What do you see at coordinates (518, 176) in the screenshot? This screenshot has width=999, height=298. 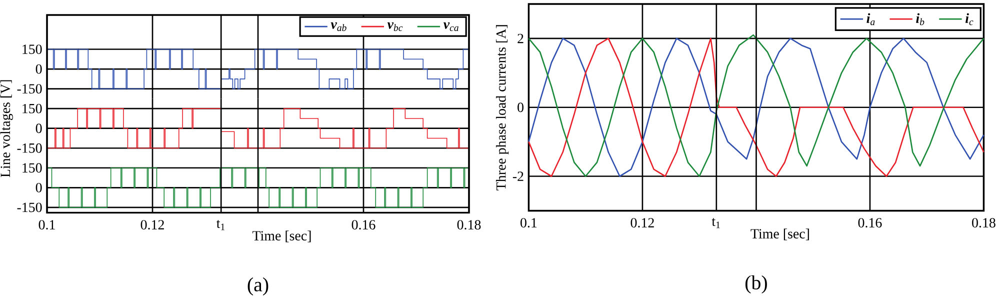 I see `y-tick-label: -2` at bounding box center [518, 176].